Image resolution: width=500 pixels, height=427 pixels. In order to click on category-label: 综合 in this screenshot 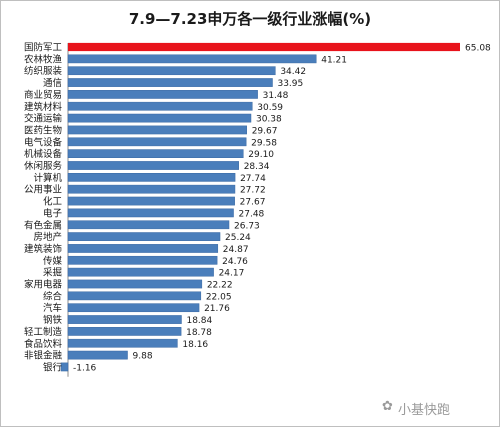, I will do `click(53, 296)`.